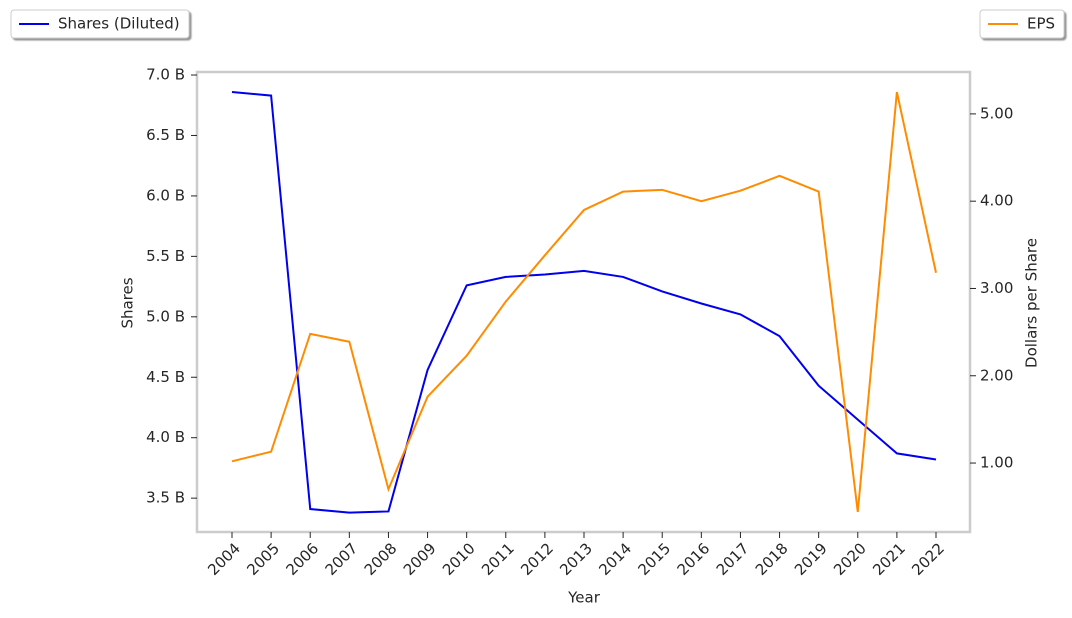  Describe the element at coordinates (224, 559) in the screenshot. I see `x-tick-label: 2004` at that location.